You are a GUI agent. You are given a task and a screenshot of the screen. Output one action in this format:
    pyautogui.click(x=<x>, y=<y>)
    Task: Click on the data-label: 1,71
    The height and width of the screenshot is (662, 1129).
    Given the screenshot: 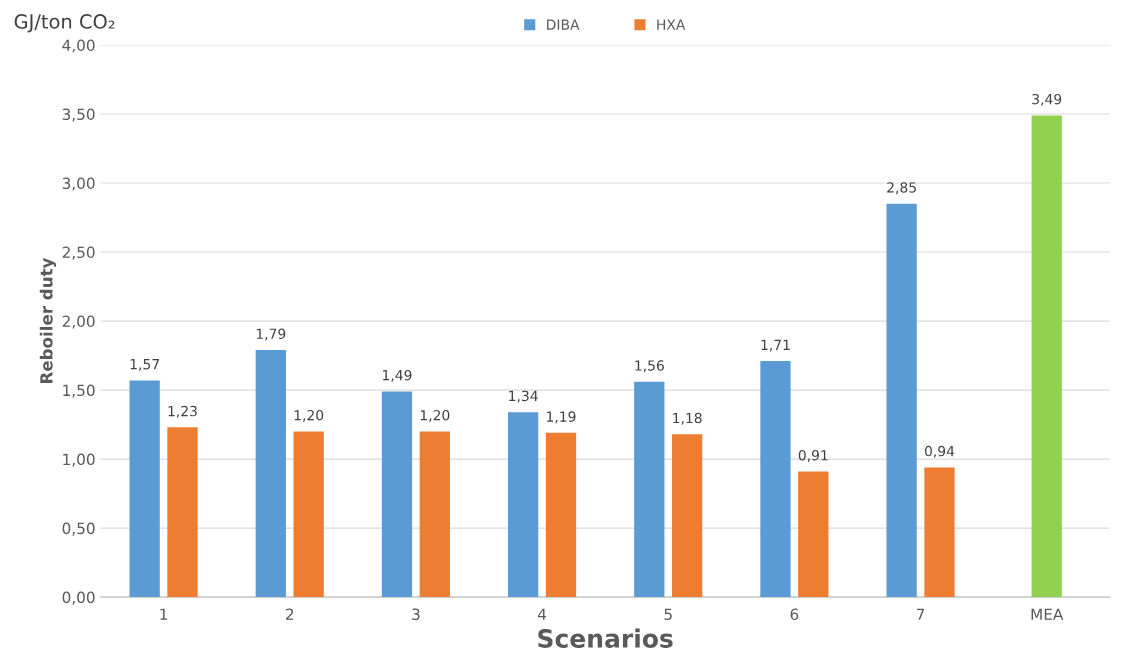 What is the action you would take?
    pyautogui.click(x=775, y=345)
    